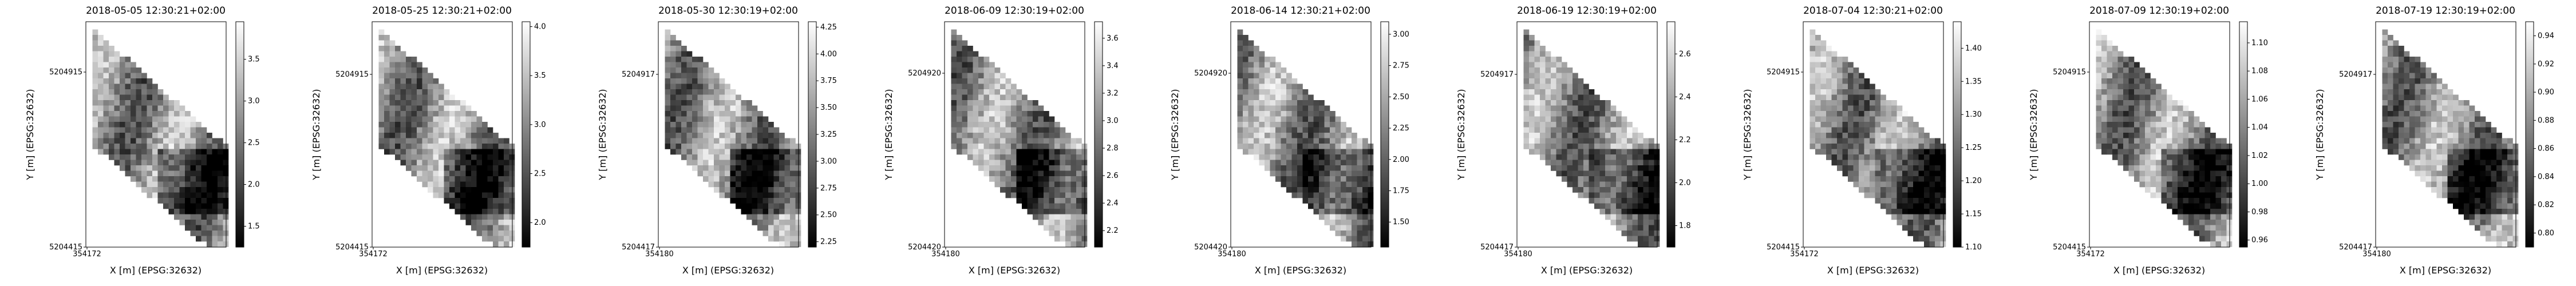  Describe the element at coordinates (1518, 254) in the screenshot. I see `x-tick-label: 354180` at that location.